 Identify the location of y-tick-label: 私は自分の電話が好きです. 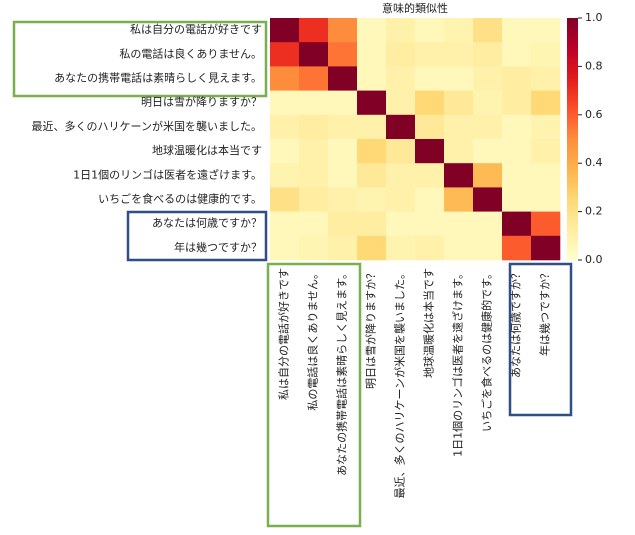
(196, 29).